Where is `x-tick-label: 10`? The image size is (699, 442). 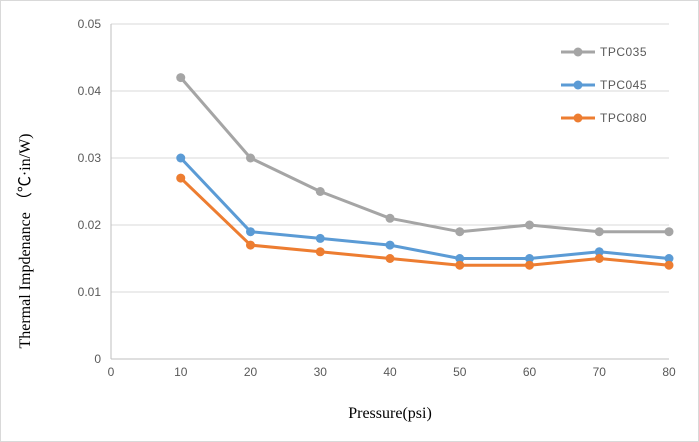 x-tick-label: 10 is located at coordinates (181, 372).